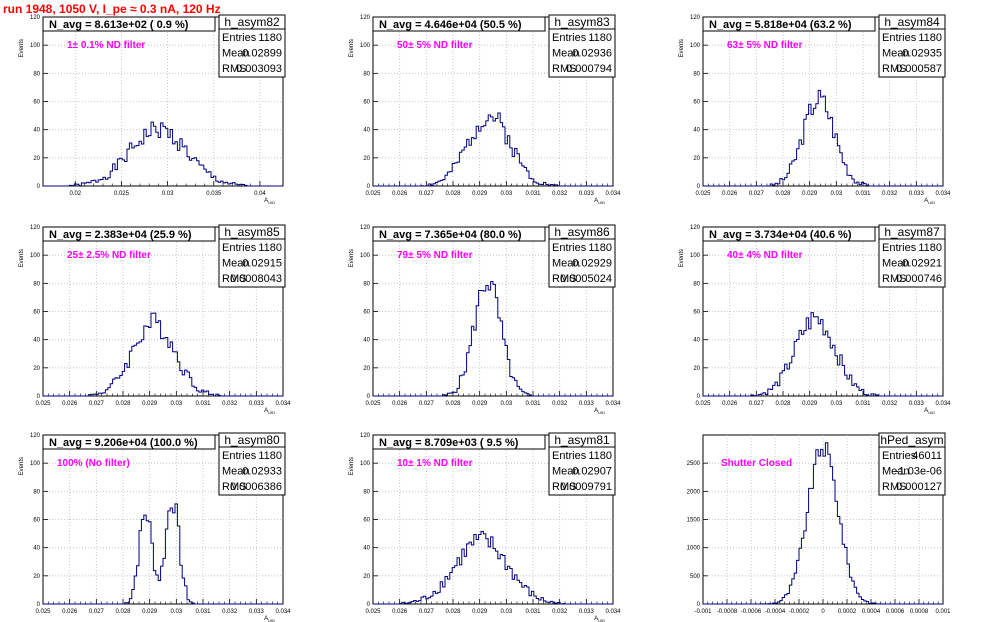  What do you see at coordinates (765, 255) in the screenshot?
I see `filter-label: 40± 4% ND filter` at bounding box center [765, 255].